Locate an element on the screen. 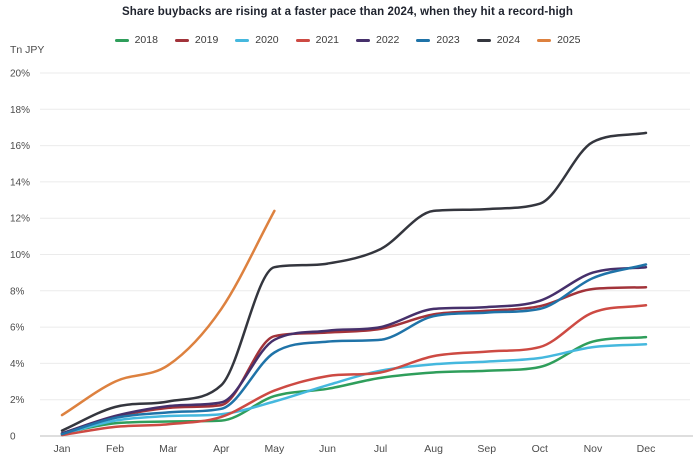  x-tick-label-Nov: Nov is located at coordinates (593, 449).